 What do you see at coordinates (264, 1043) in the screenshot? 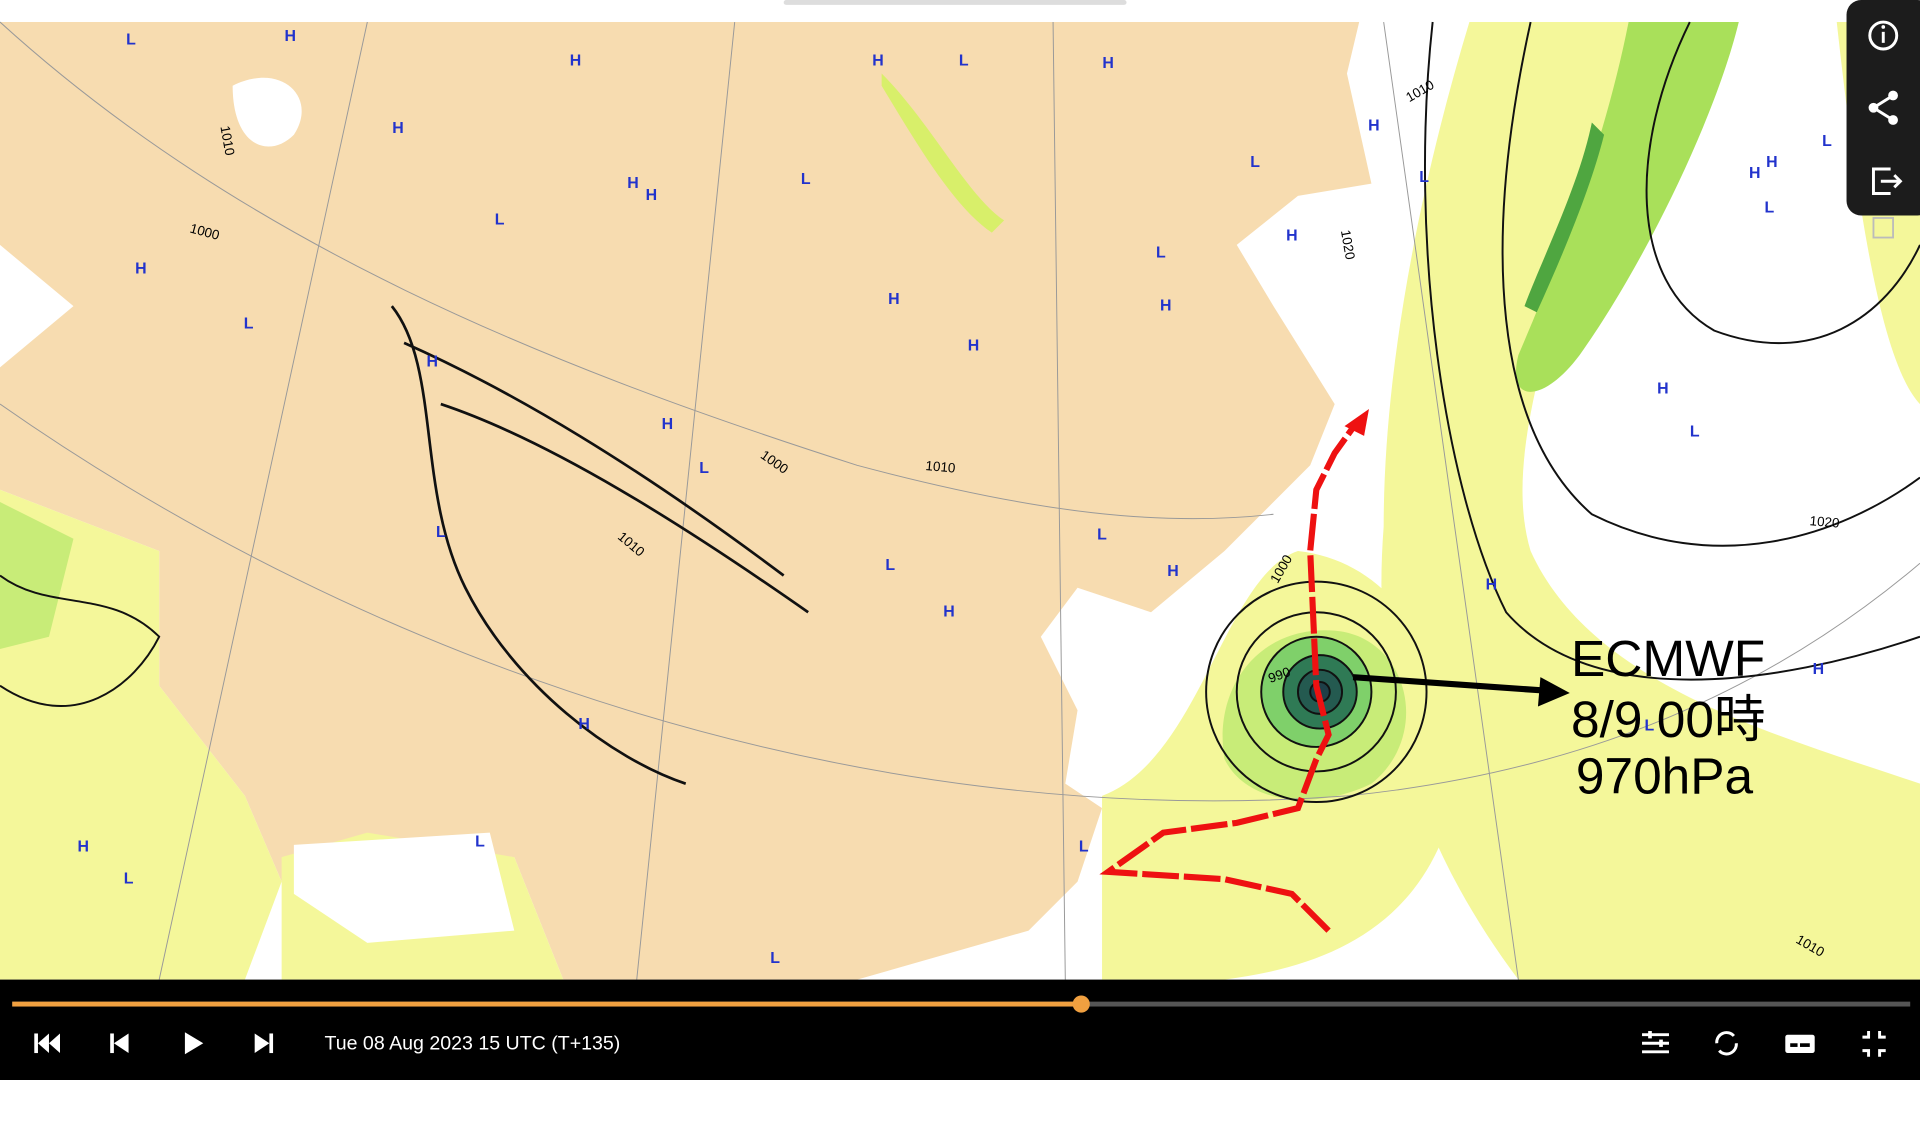
I see `next-button` at bounding box center [264, 1043].